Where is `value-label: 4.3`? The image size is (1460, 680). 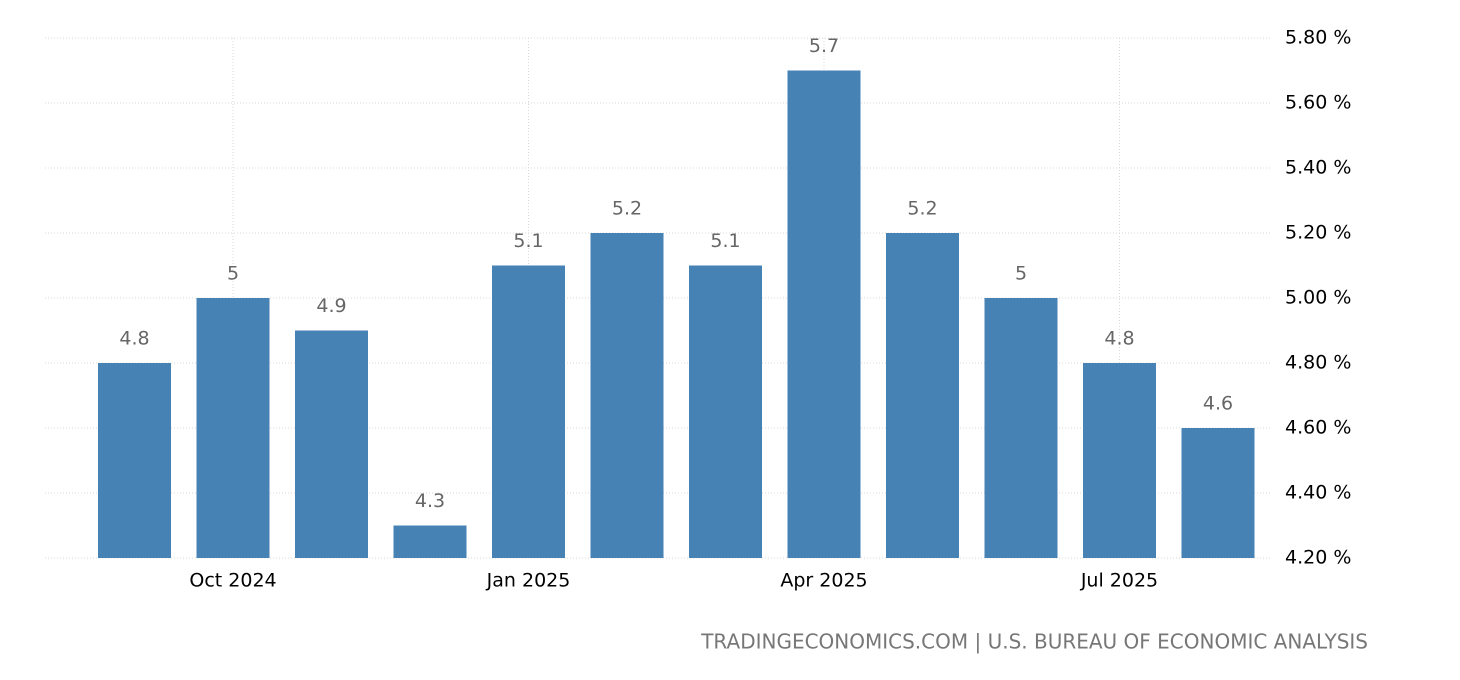
value-label: 4.3 is located at coordinates (430, 501).